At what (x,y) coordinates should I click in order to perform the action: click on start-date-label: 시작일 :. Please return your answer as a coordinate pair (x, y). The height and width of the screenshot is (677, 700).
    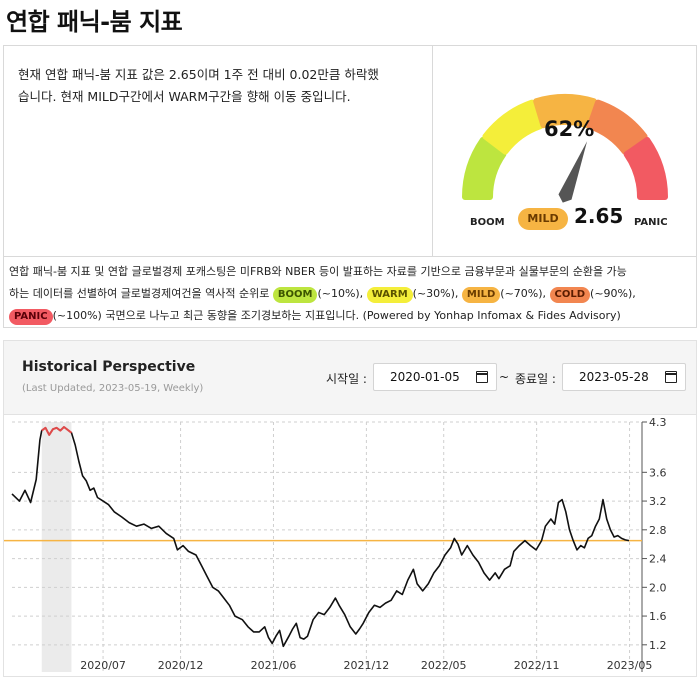
    Looking at the image, I should click on (346, 379).